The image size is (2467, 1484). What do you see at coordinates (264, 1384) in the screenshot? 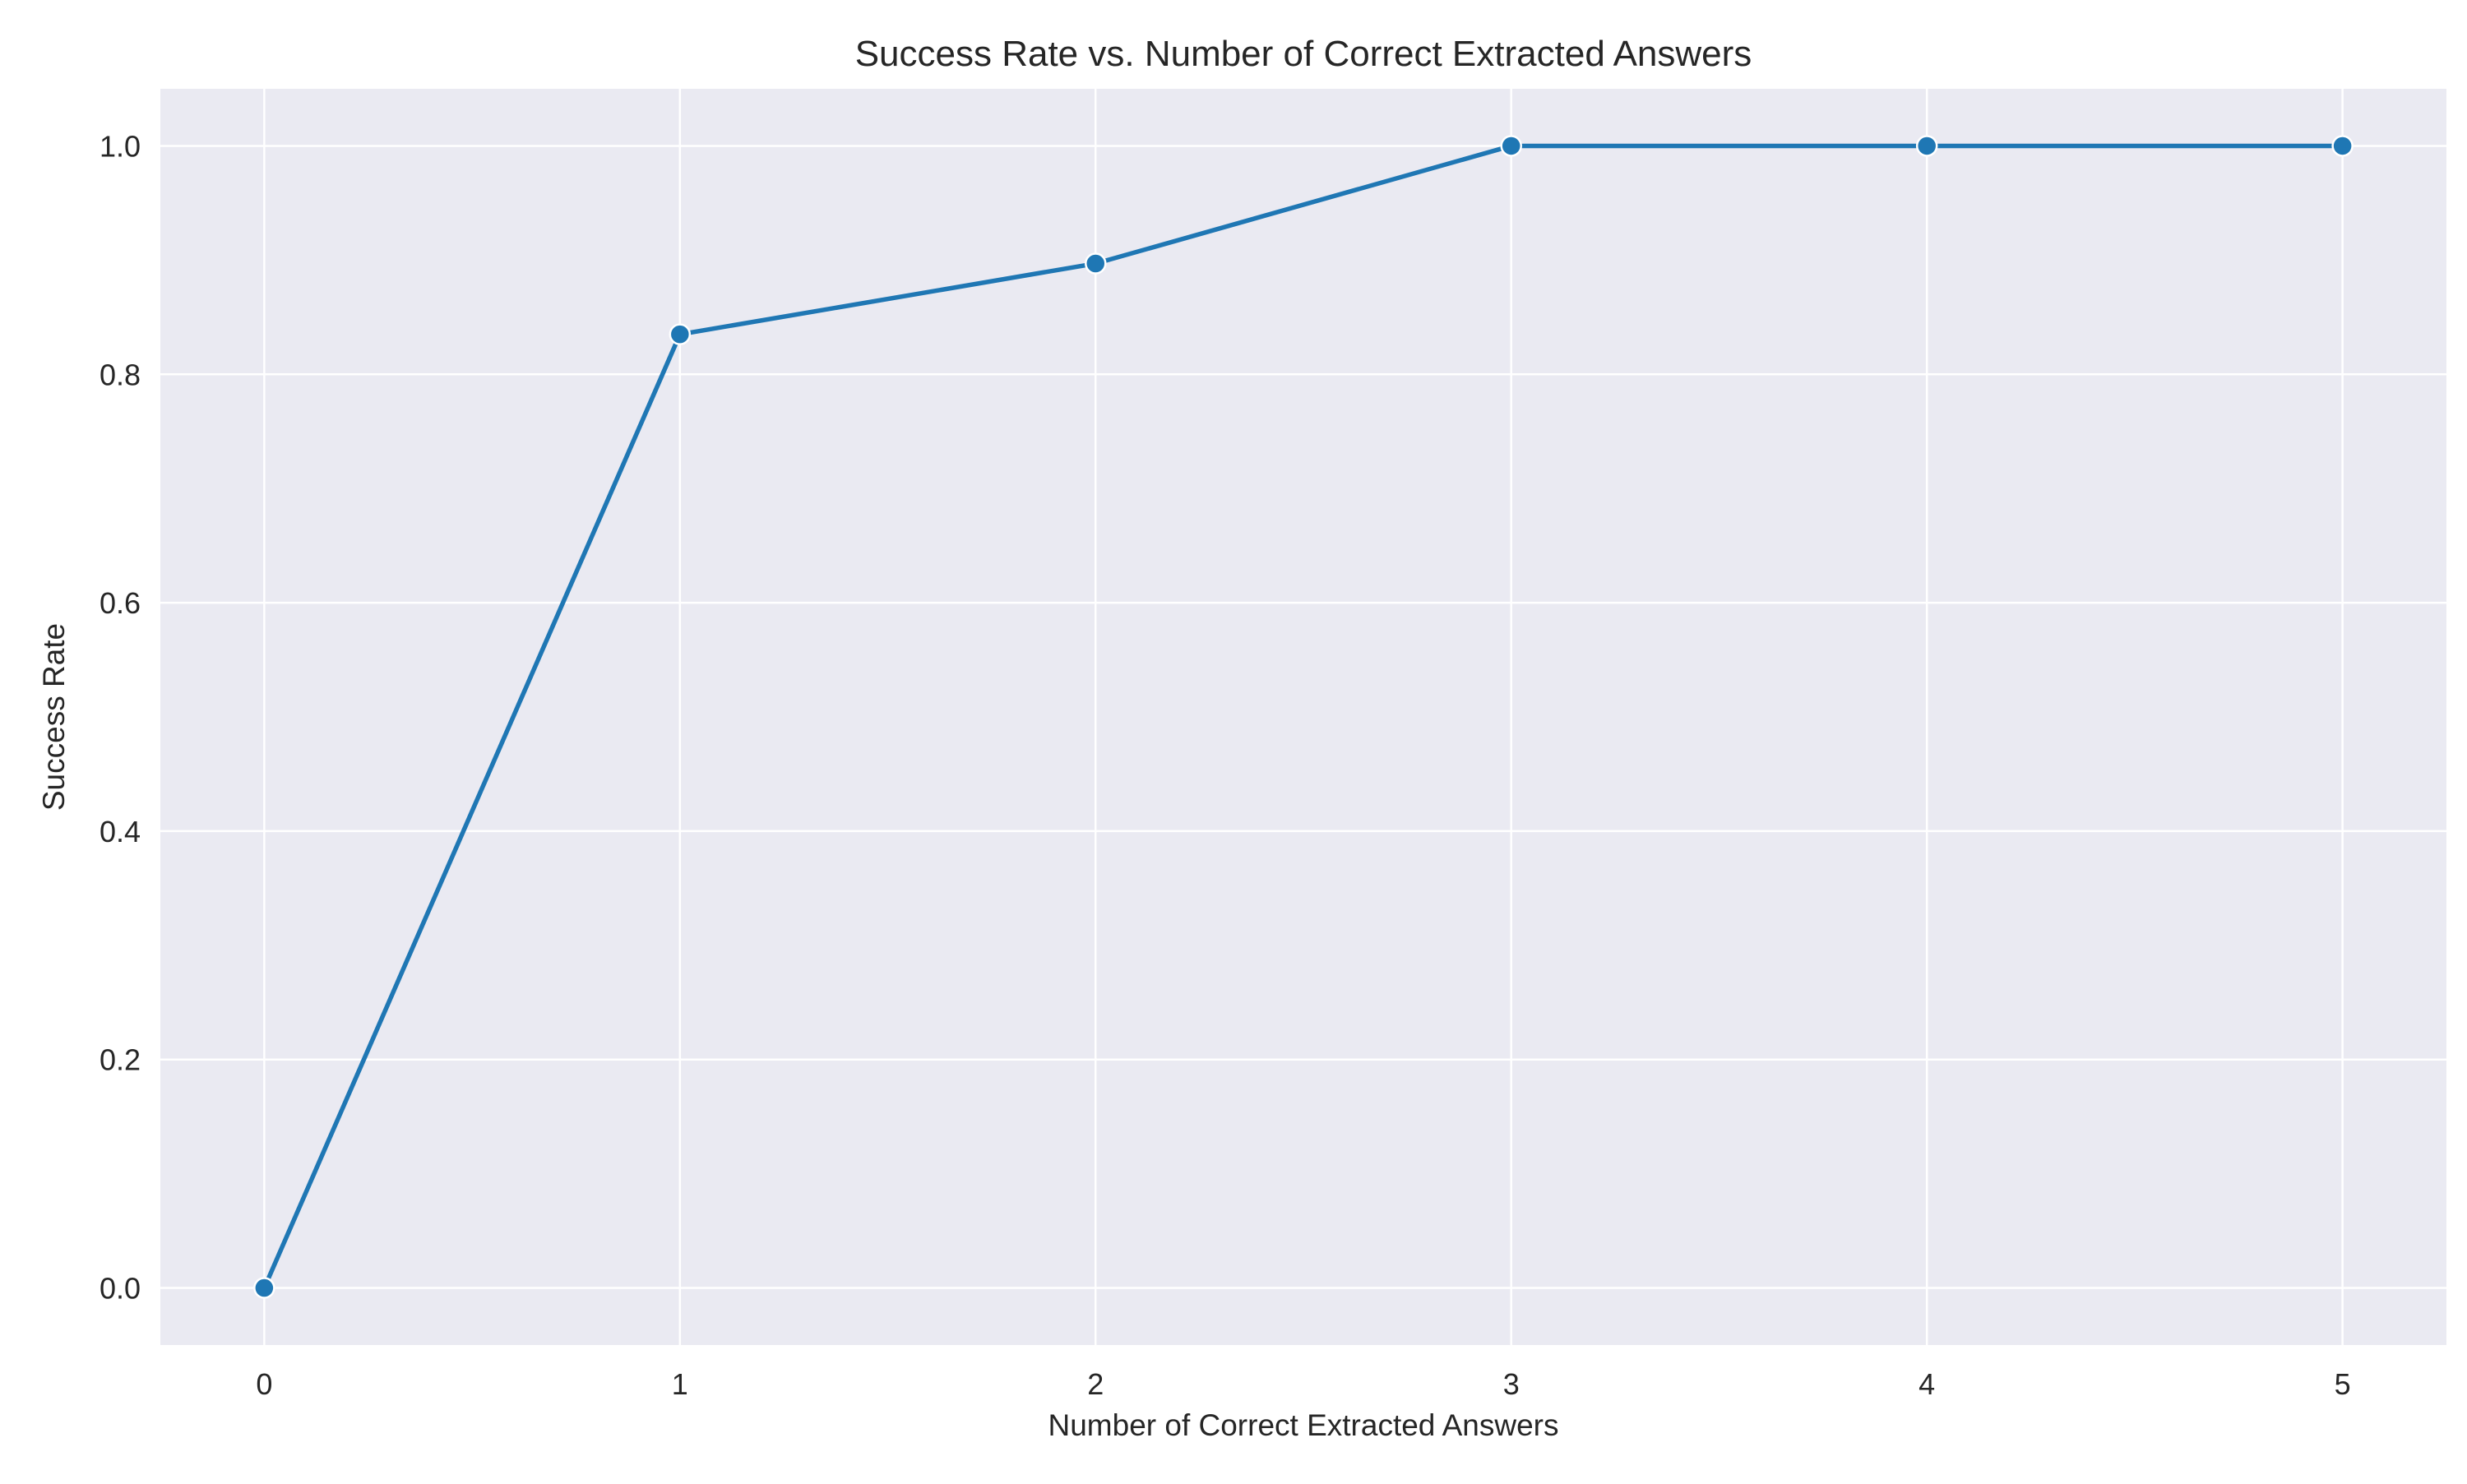
I see `x-tick-label: 0` at bounding box center [264, 1384].